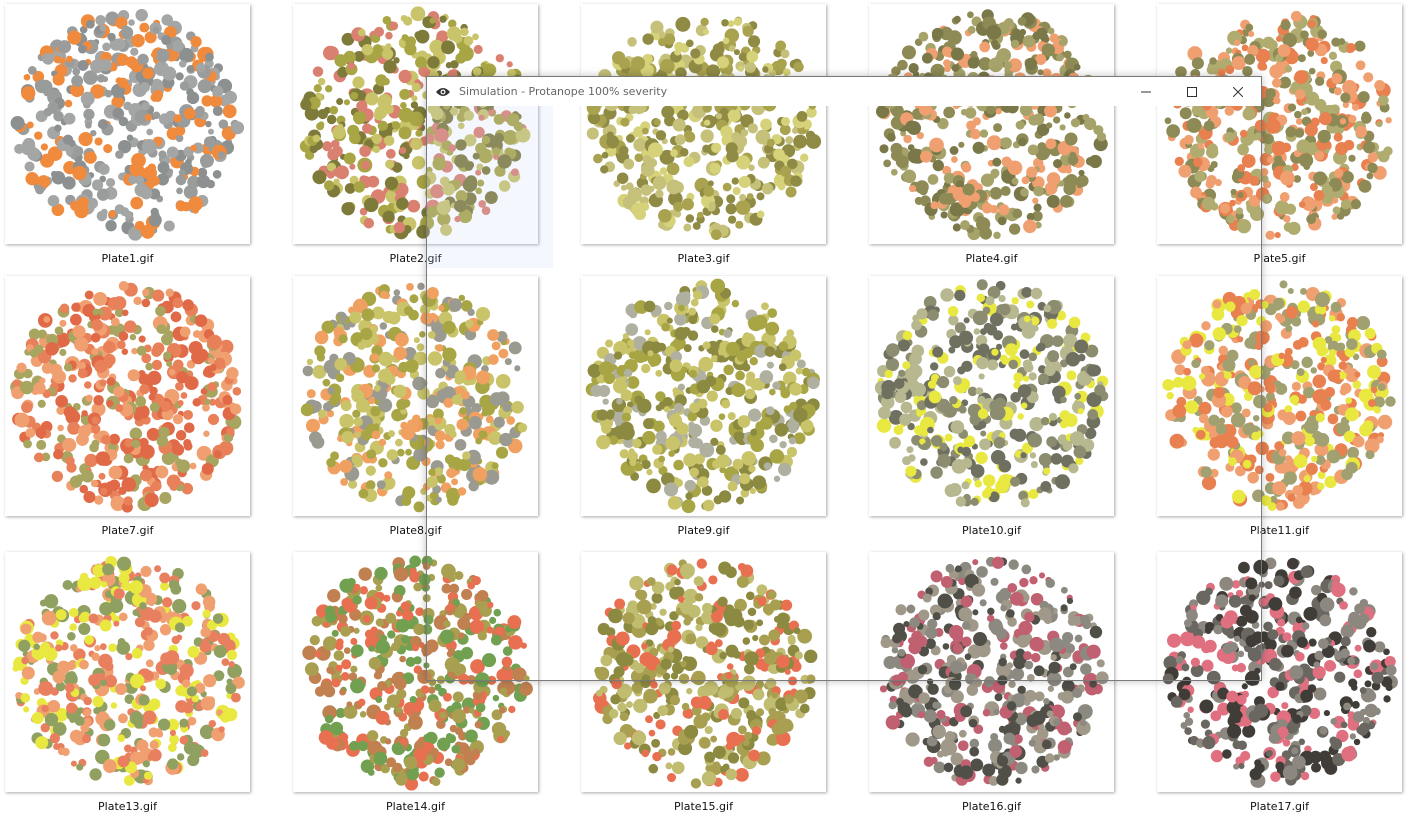 The width and height of the screenshot is (1411, 822). I want to click on file-item: Plate14.gif, so click(415, 682).